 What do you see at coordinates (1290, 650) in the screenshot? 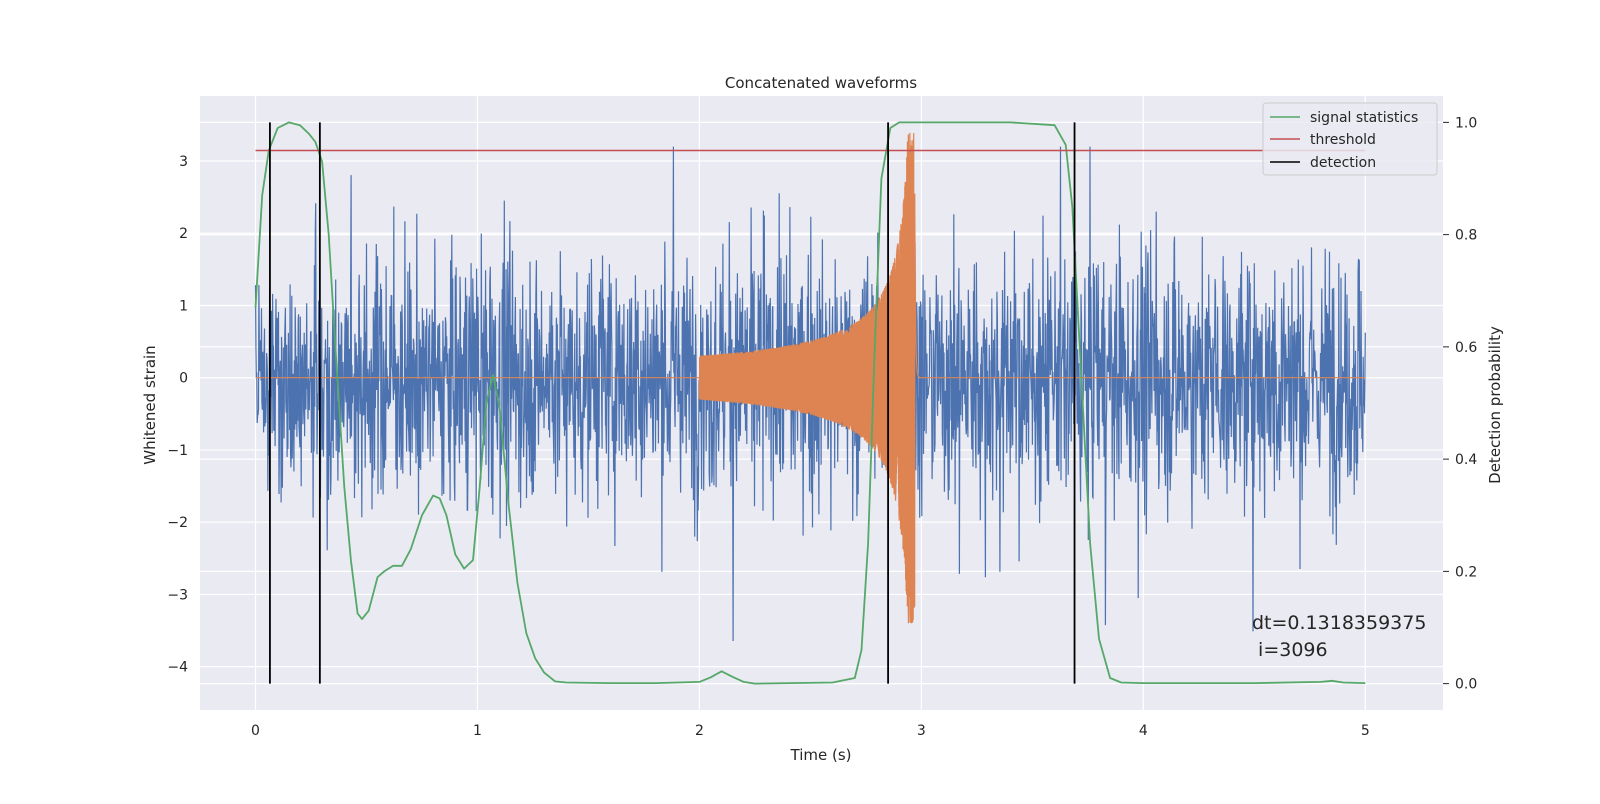
I see `annotation-index: i=3096` at bounding box center [1290, 650].